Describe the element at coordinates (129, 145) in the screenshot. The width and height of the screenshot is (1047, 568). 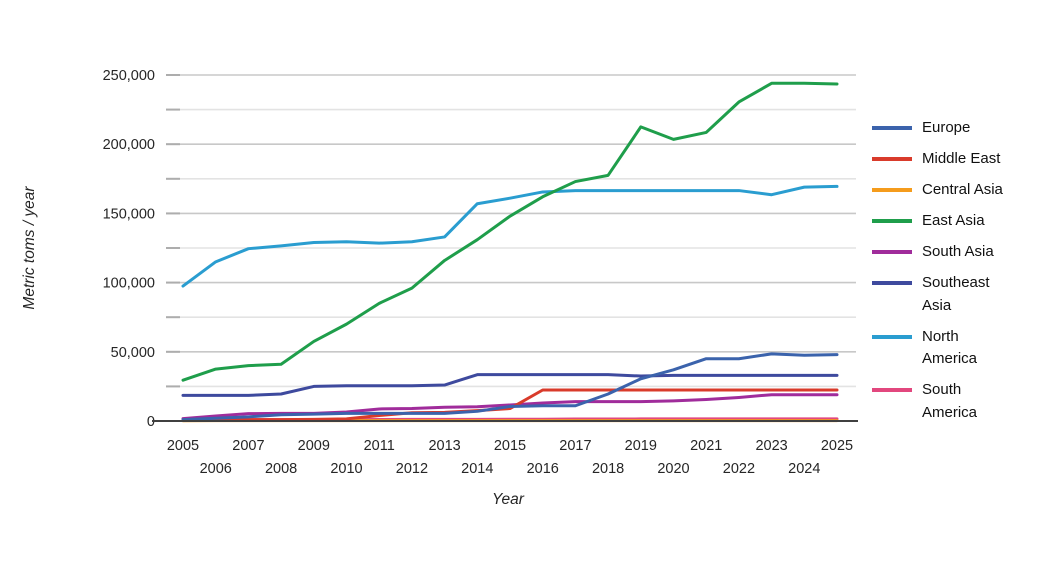
I see `y-tick-label: 200,000` at that location.